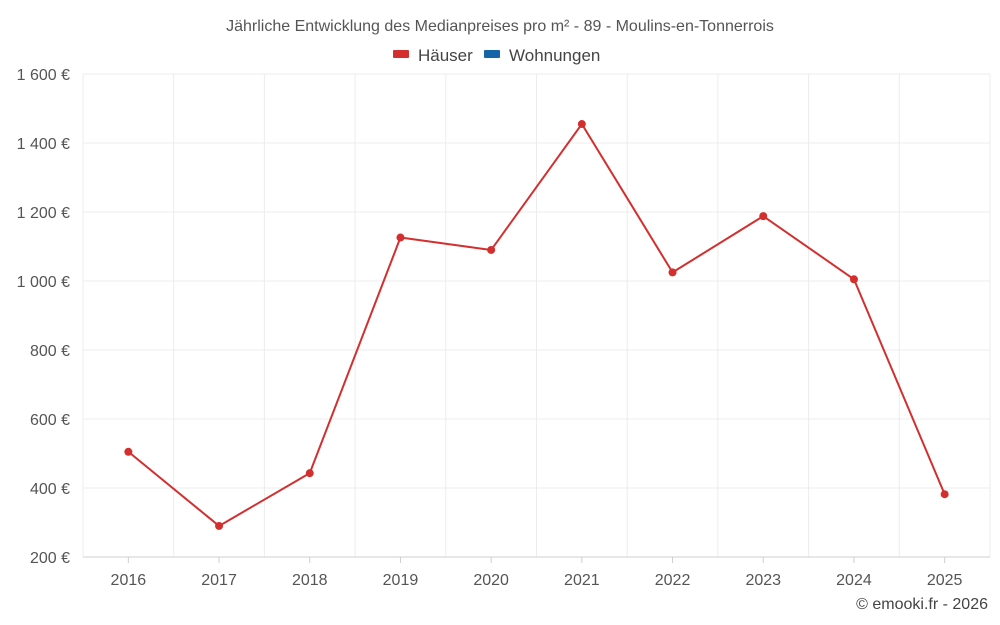 This screenshot has width=1000, height=625. What do you see at coordinates (43, 75) in the screenshot?
I see `y-tick-label: 1 600 €` at bounding box center [43, 75].